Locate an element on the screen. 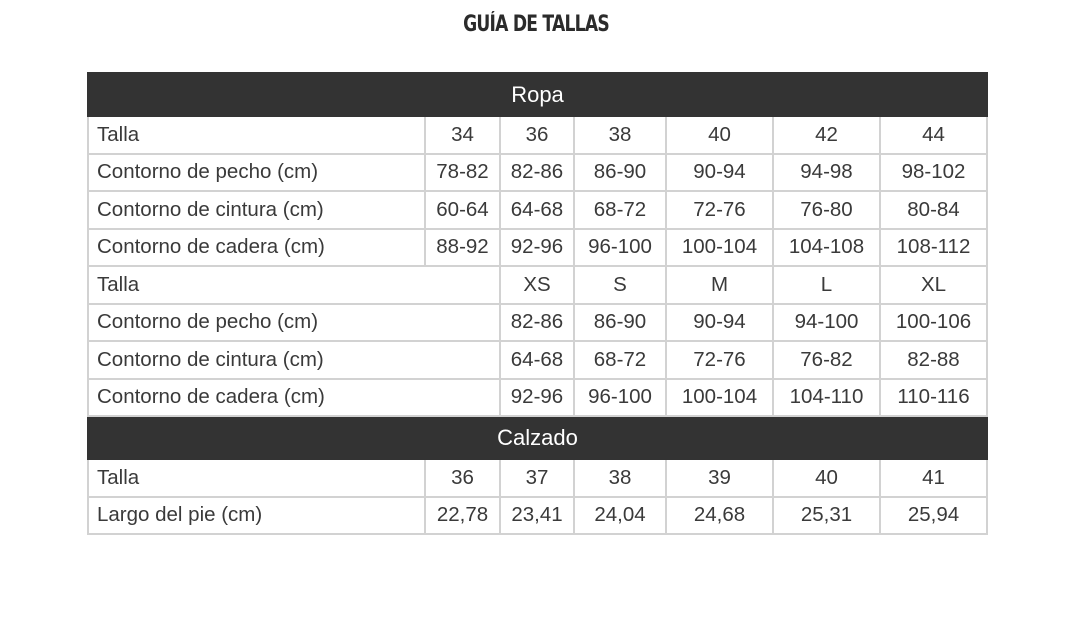 Image resolution: width=1076 pixels, height=637 pixels. size-row-ropa-numeric: Talla 34 36 38 40 42 44 is located at coordinates (538, 135).